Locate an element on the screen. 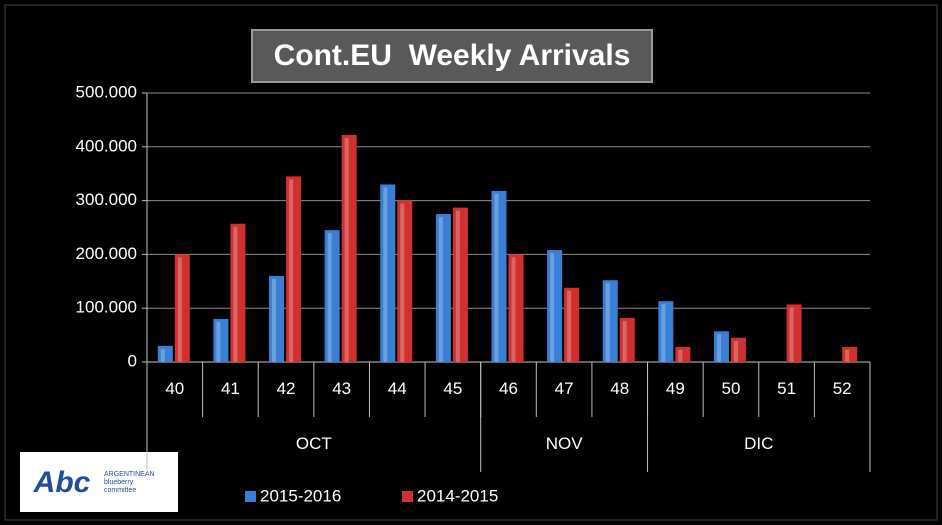  logo-text: ARGENTINEAN is located at coordinates (129, 474).